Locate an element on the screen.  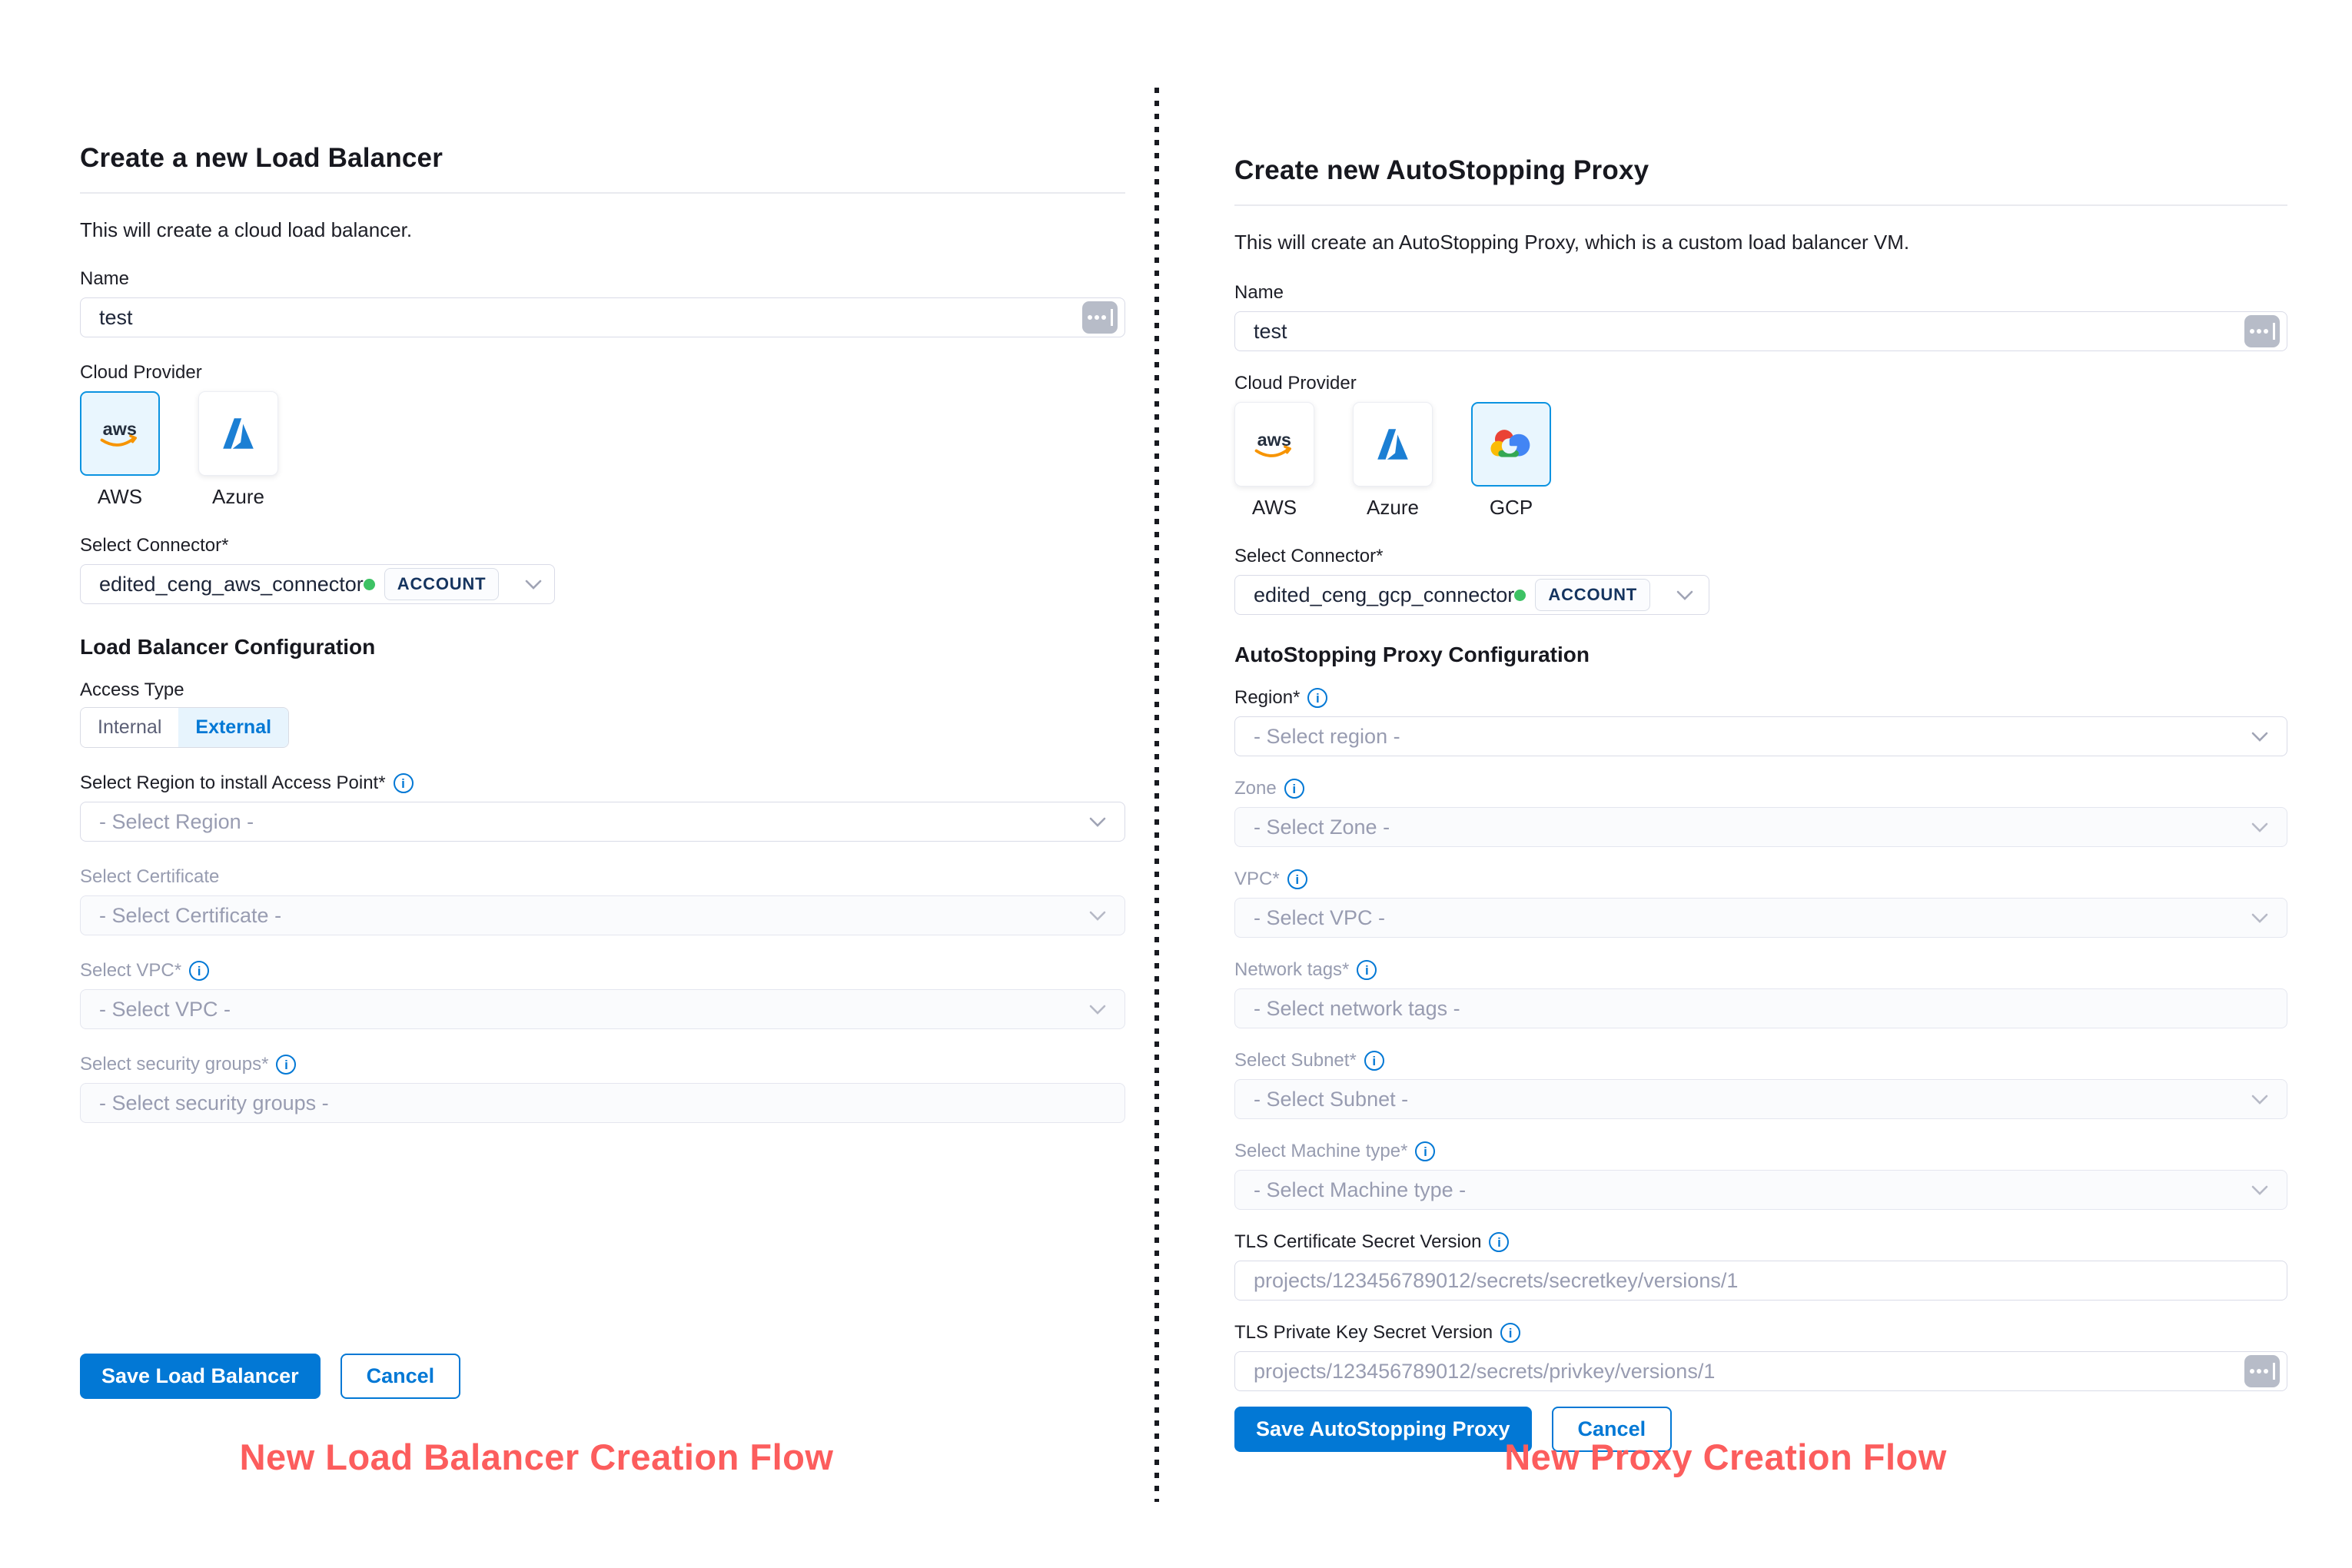
cloud-provider-card-labels: AWS Azure GCP is located at coordinates (1760, 508).